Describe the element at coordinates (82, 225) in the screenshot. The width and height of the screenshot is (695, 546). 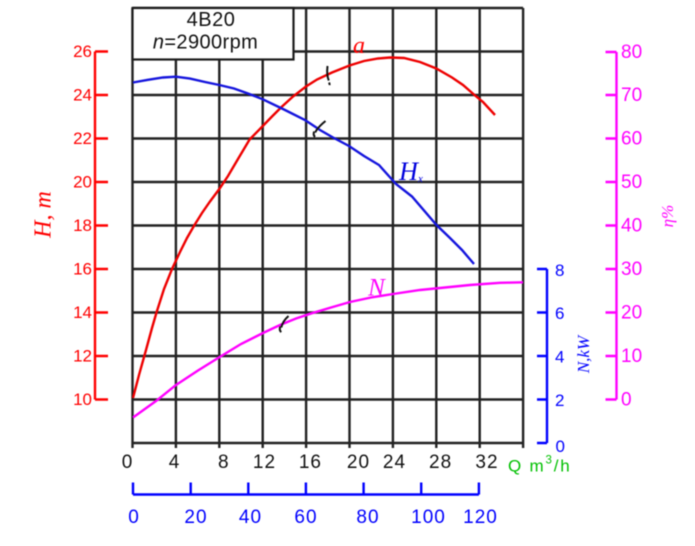
I see `svg-text: 18` at that location.